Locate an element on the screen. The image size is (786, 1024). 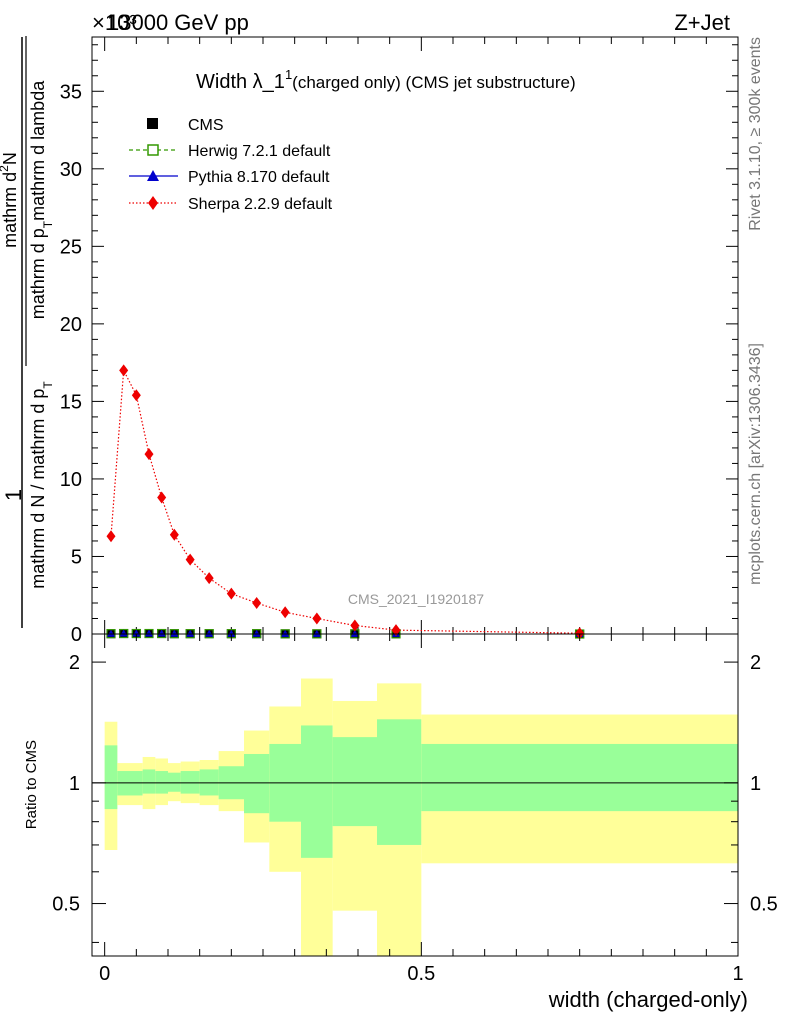
x-axis-label: width (charged-only) is located at coordinates (648, 999).